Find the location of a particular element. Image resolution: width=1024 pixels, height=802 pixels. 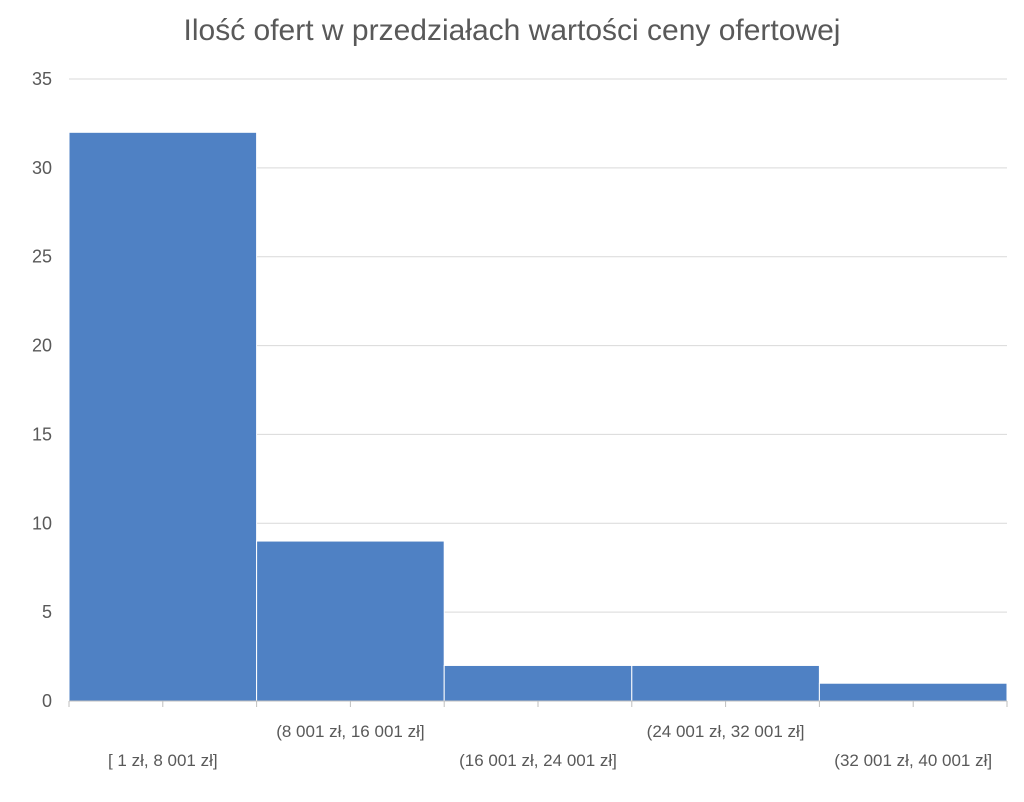

x-category-label: [ 1 zł, 8 001 zł] is located at coordinates (163, 760).